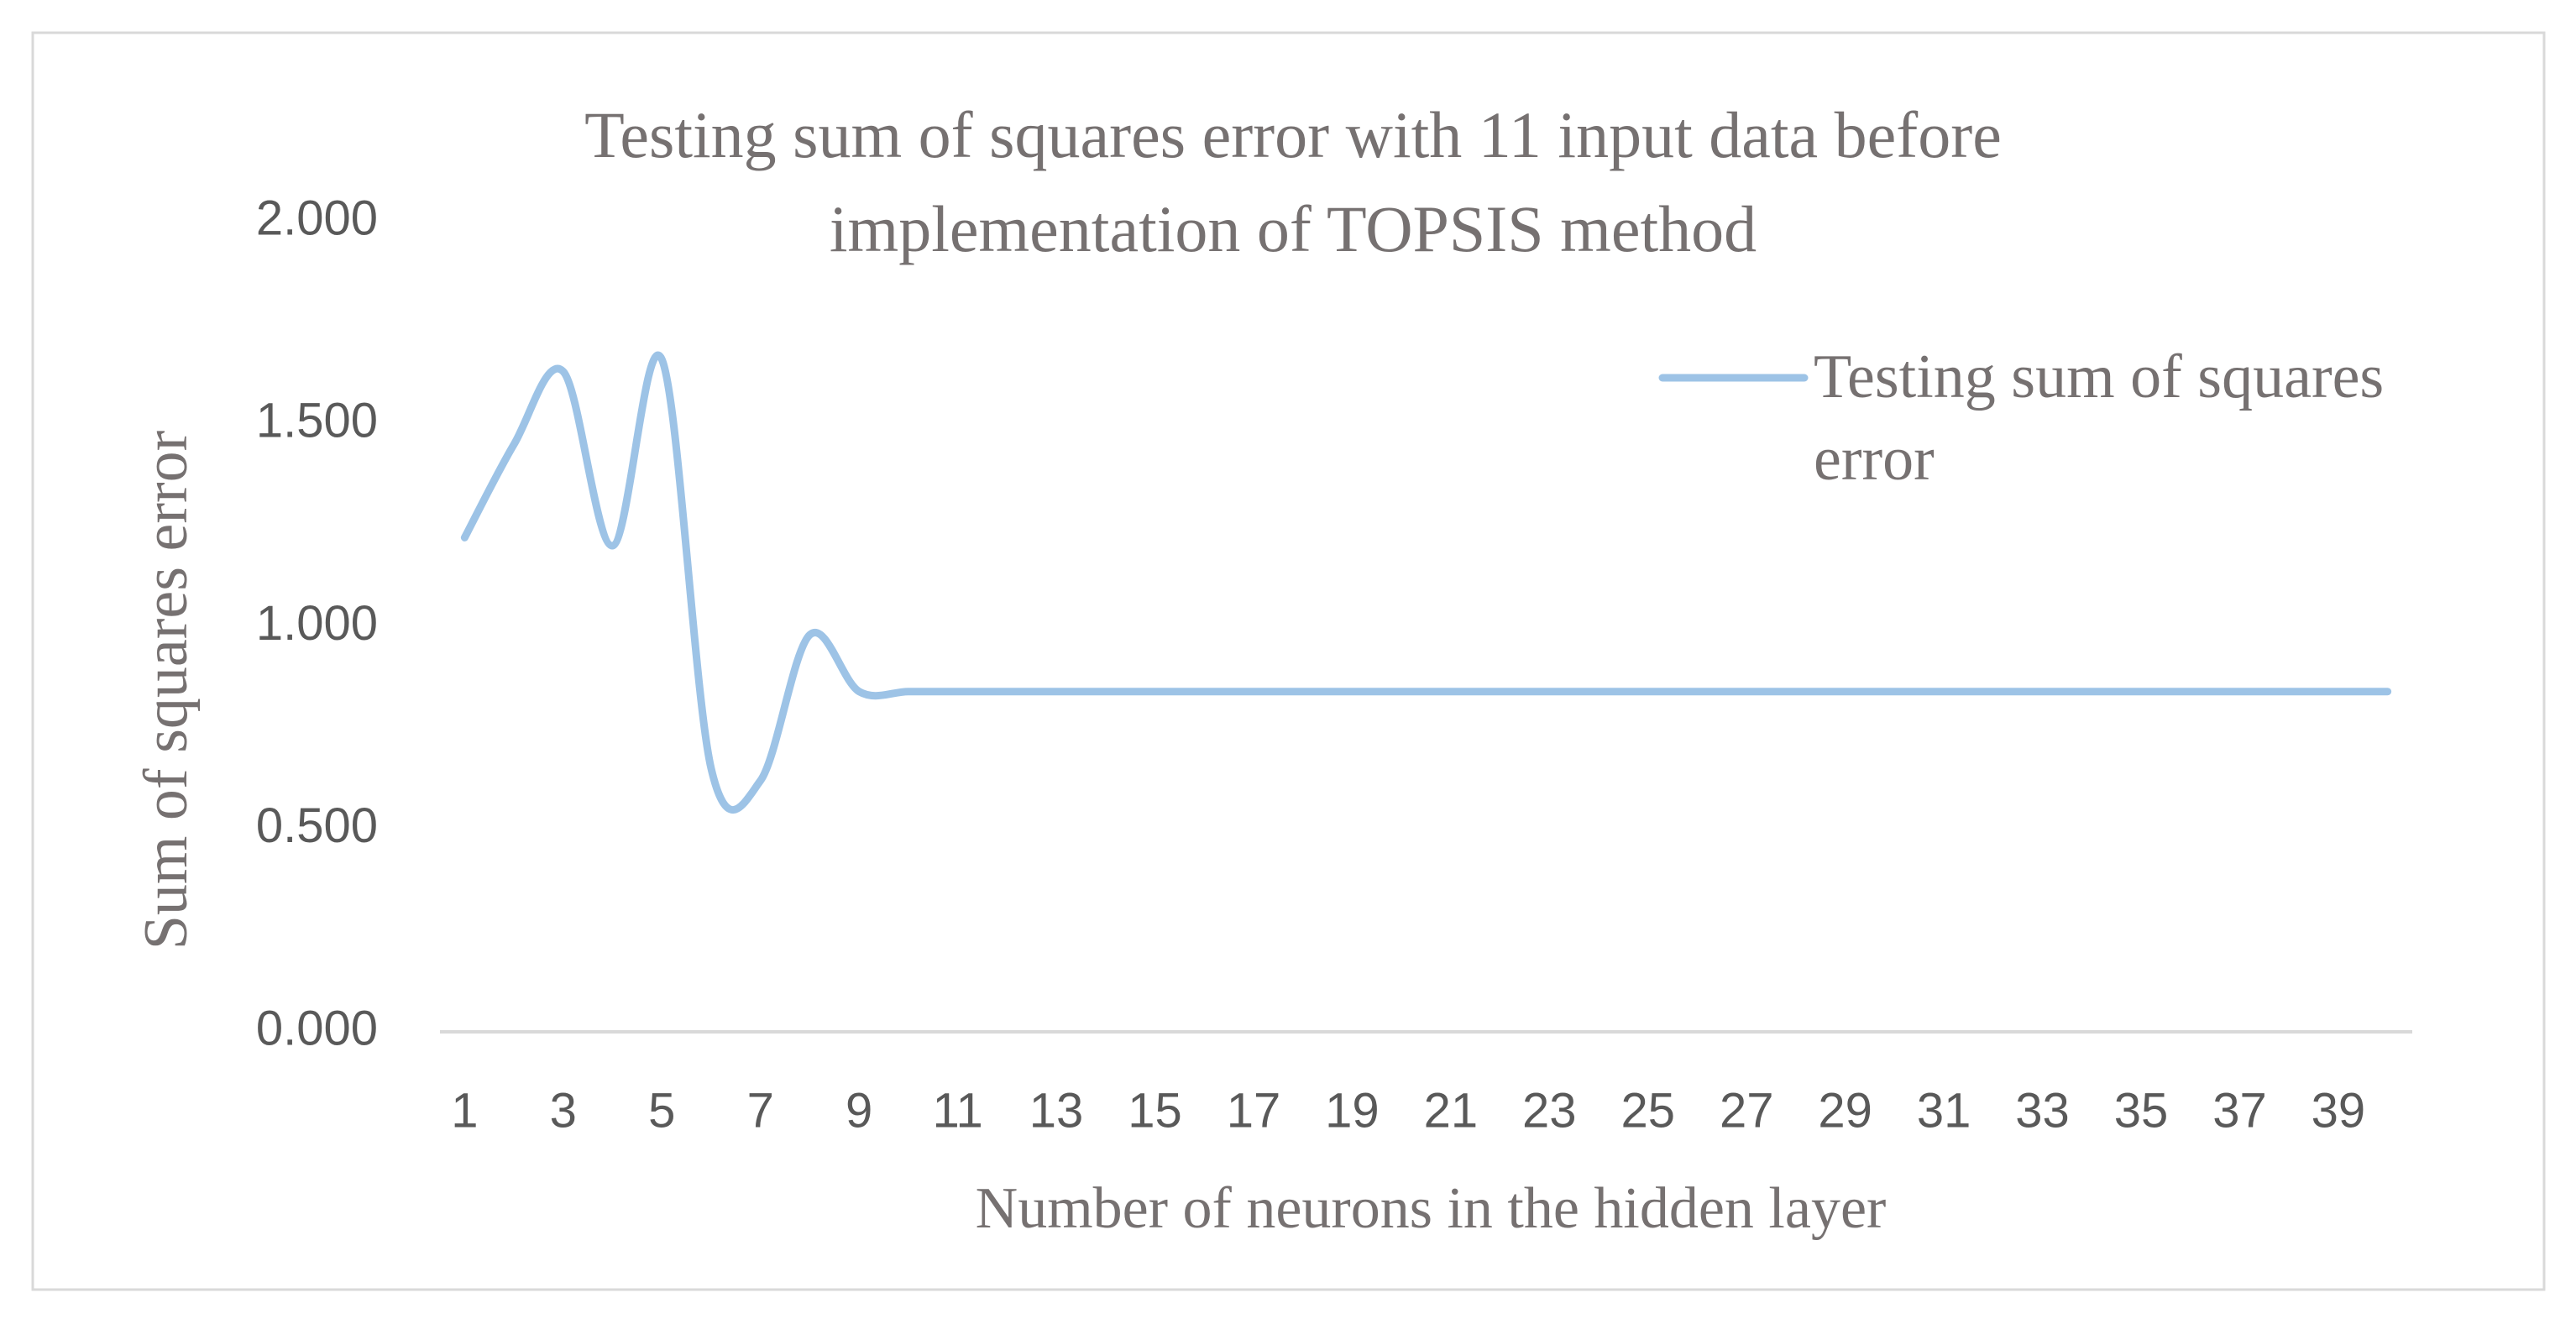  I want to click on x-tick-label: 35, so click(2142, 1110).